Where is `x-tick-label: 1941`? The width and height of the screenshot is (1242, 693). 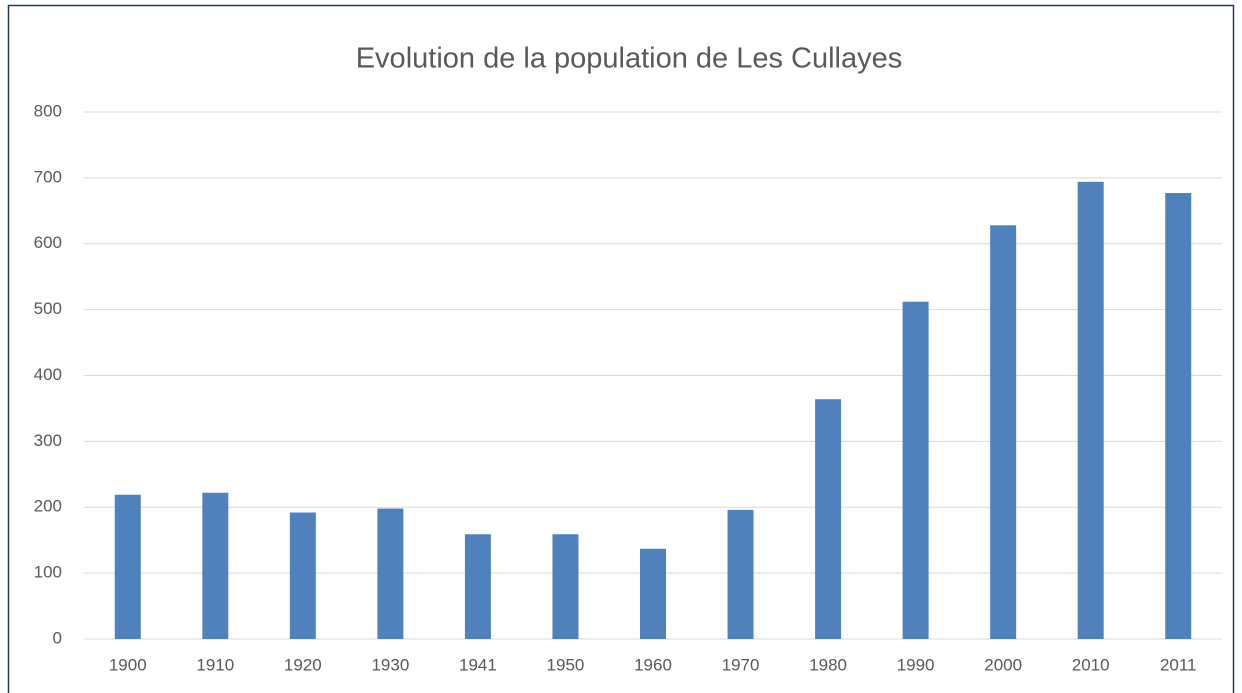 x-tick-label: 1941 is located at coordinates (478, 664).